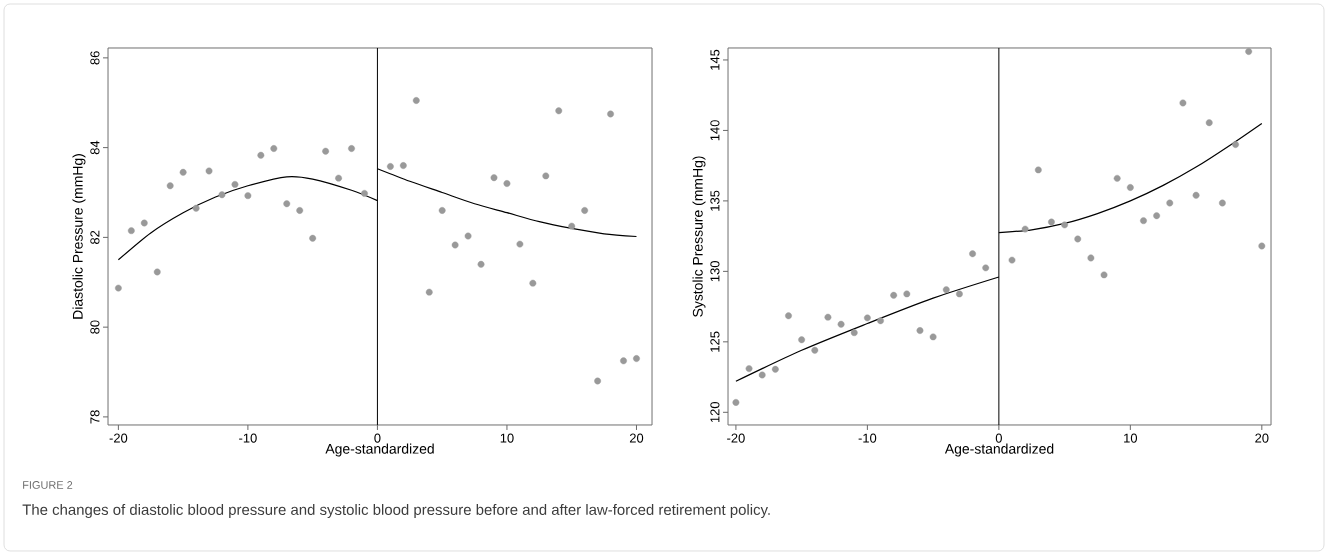 This screenshot has height=555, width=1328. What do you see at coordinates (715, 59) in the screenshot?
I see `y-tick-label: 145` at bounding box center [715, 59].